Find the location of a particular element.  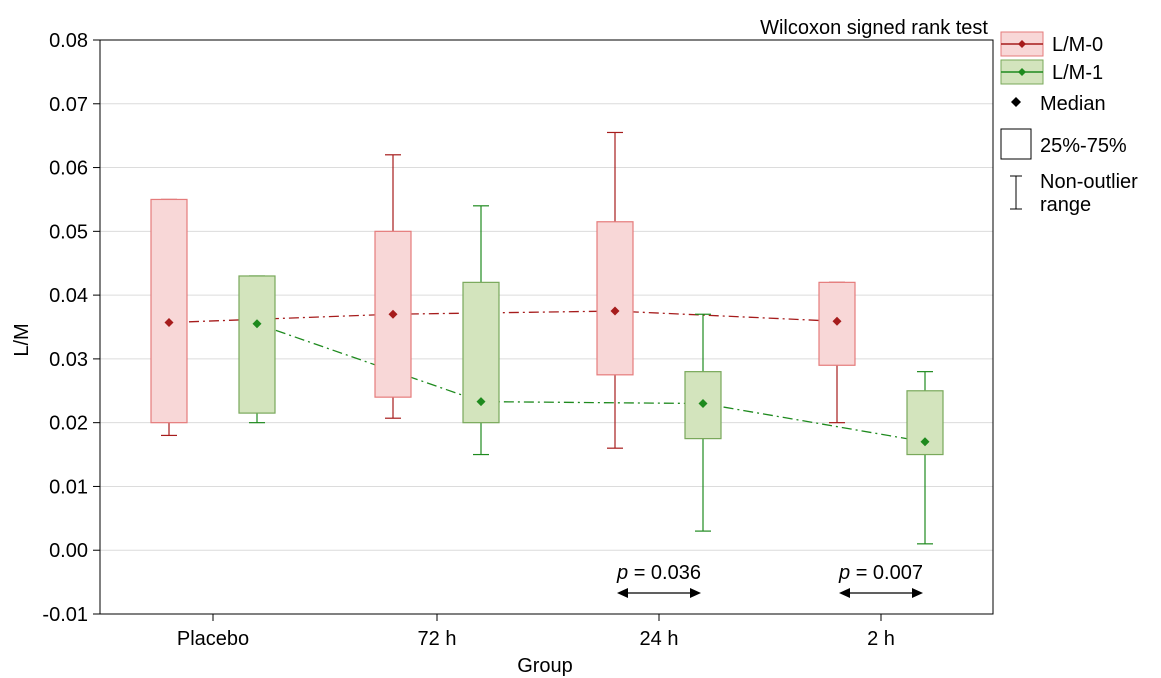

p-value-annotation: p = 0.036 is located at coordinates (658, 580).